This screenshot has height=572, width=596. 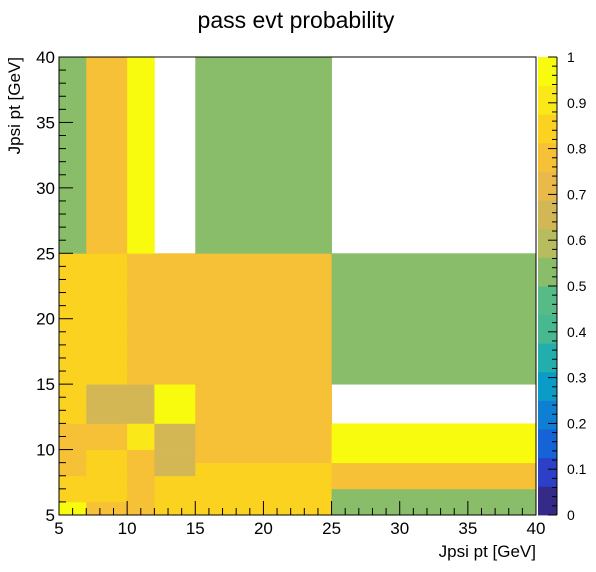 What do you see at coordinates (50, 515) in the screenshot?
I see `y-tick-label: 5` at bounding box center [50, 515].